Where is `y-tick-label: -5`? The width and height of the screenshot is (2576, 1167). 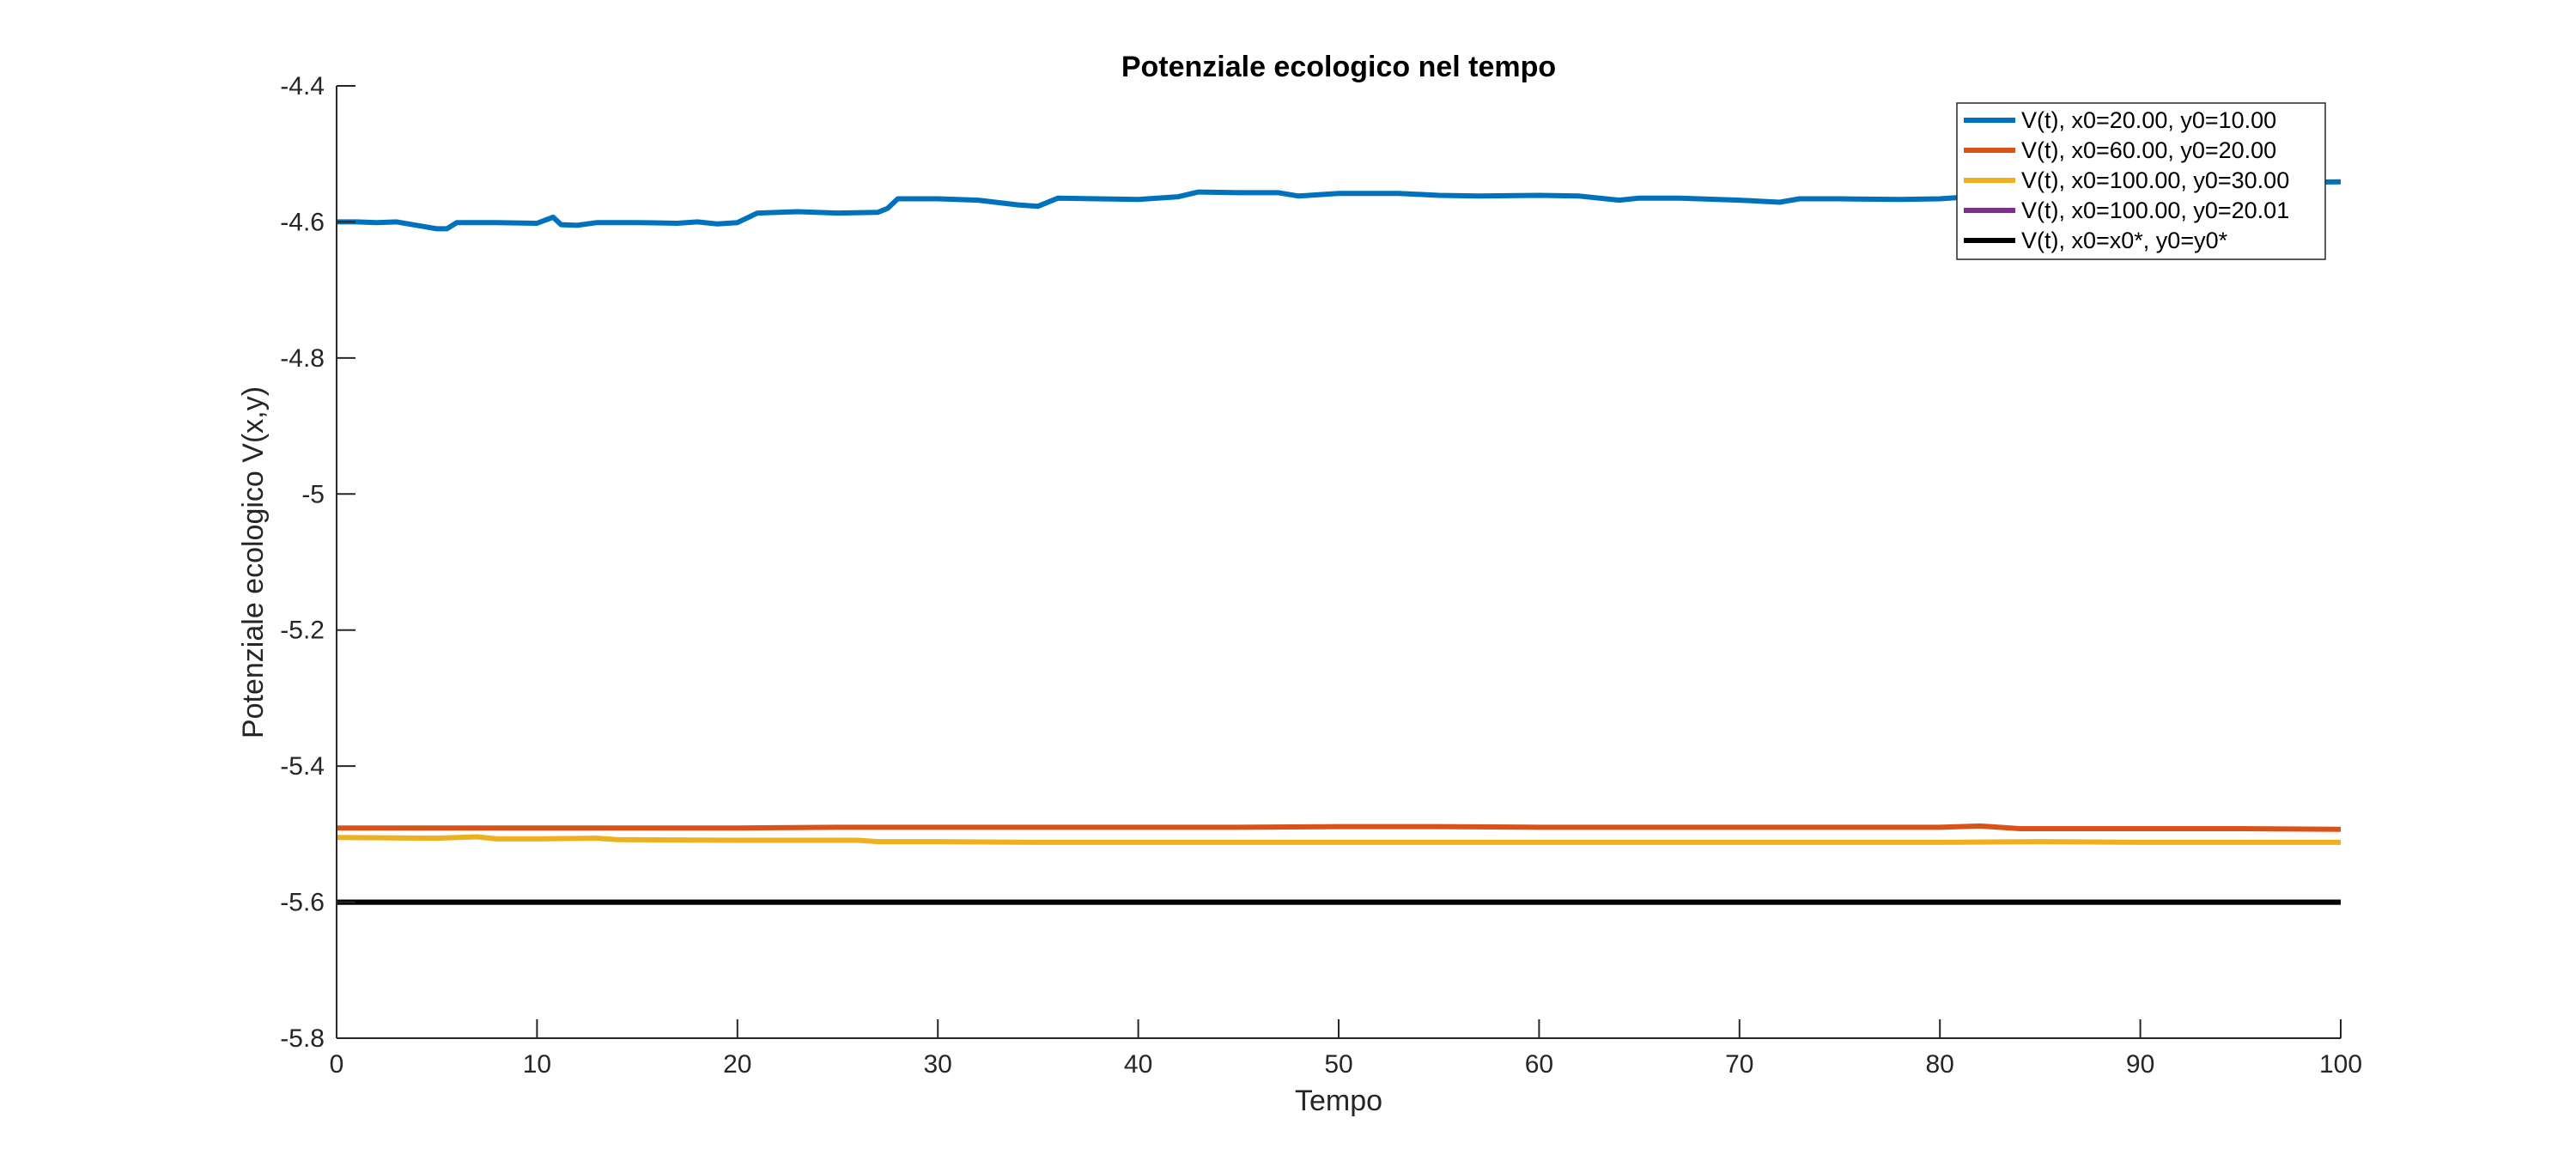 y-tick-label: -5 is located at coordinates (313, 494).